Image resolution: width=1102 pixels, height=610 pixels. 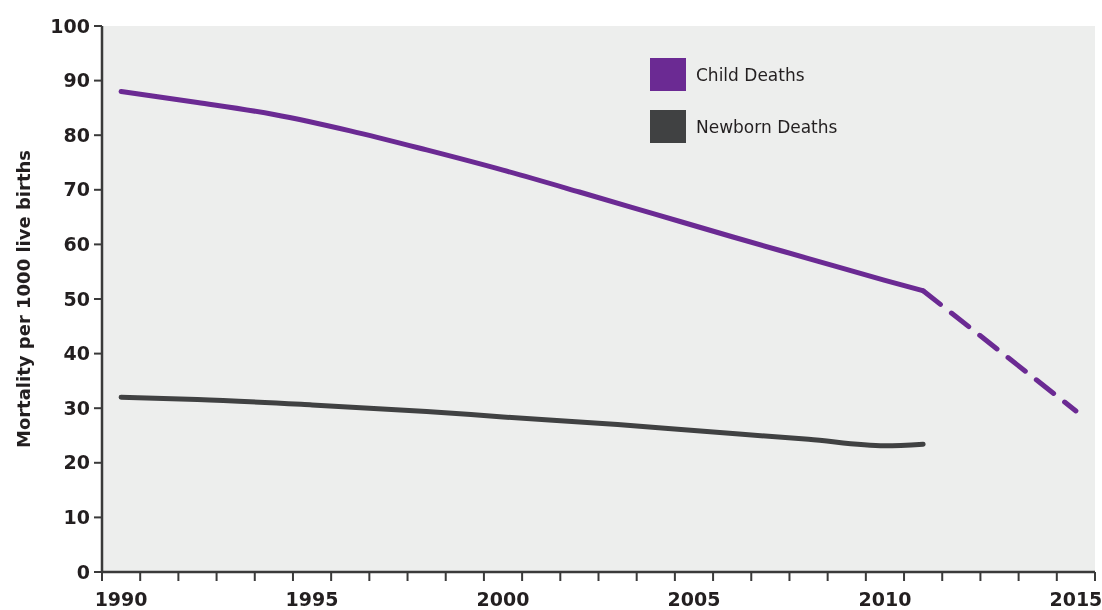 What do you see at coordinates (885, 599) in the screenshot?
I see `x-tick-label: 2010` at bounding box center [885, 599].